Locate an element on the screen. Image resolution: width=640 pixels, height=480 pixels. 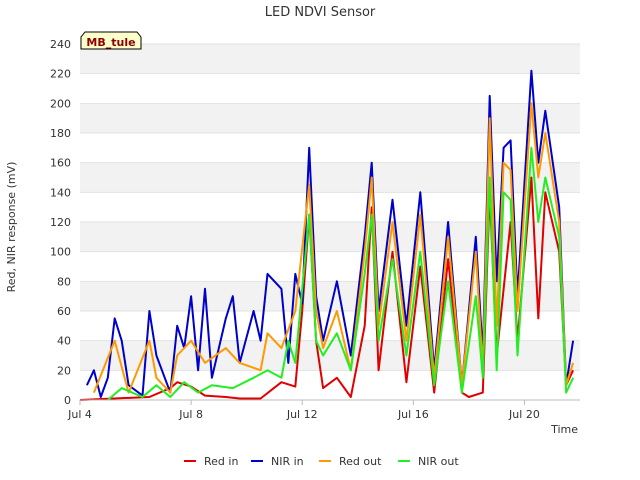
y-tick-label: 200 is located at coordinates (60, 103).